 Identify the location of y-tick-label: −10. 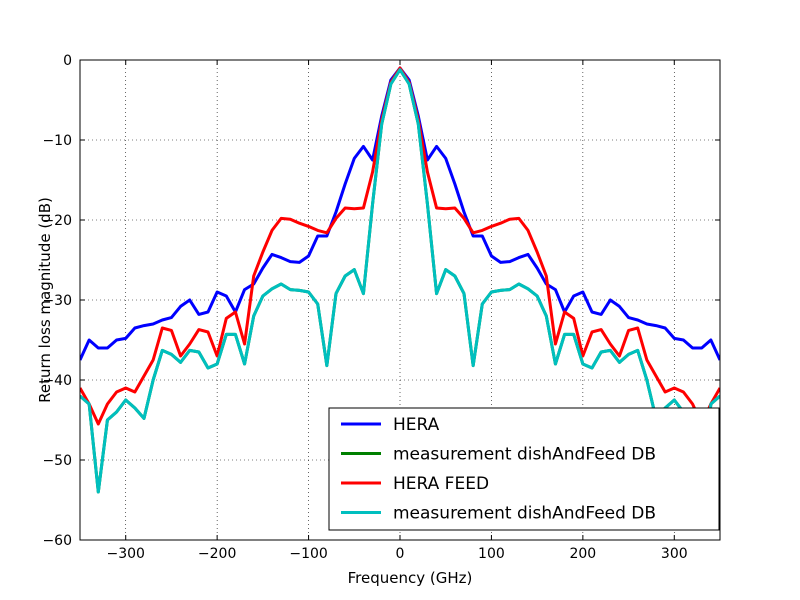
(57, 141).